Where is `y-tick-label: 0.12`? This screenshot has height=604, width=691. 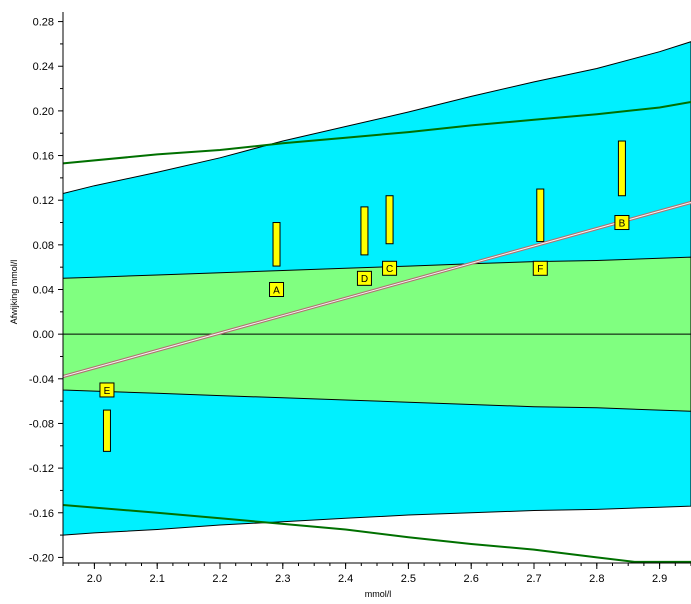
y-tick-label: 0.12 is located at coordinates (43, 201).